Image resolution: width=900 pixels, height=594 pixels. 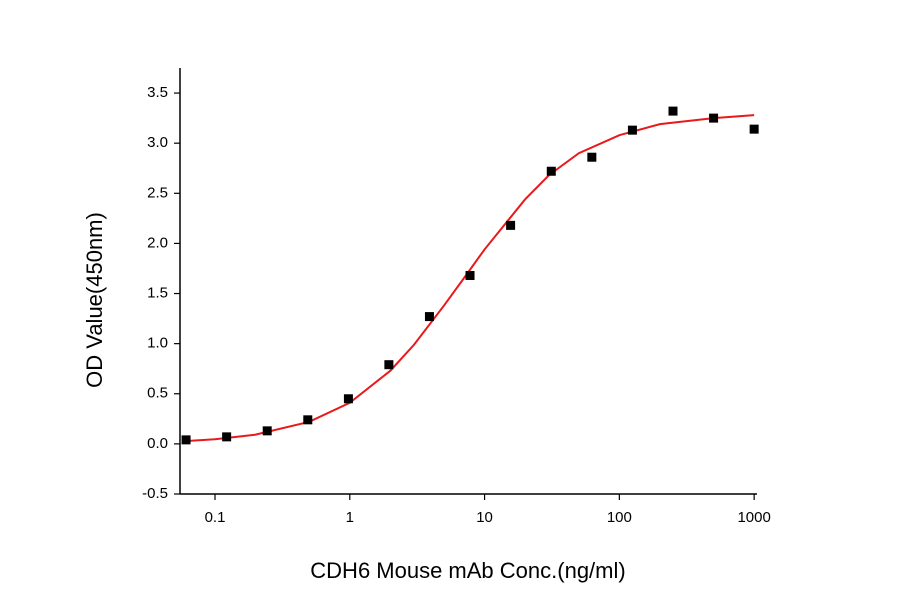 I want to click on y-tick-label: 3.5, so click(x=157, y=92).